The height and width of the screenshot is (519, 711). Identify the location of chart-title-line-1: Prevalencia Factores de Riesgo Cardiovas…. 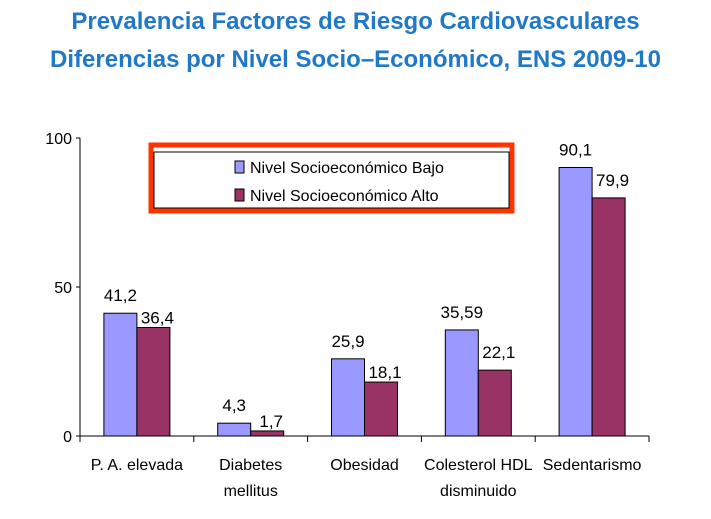
(355, 21).